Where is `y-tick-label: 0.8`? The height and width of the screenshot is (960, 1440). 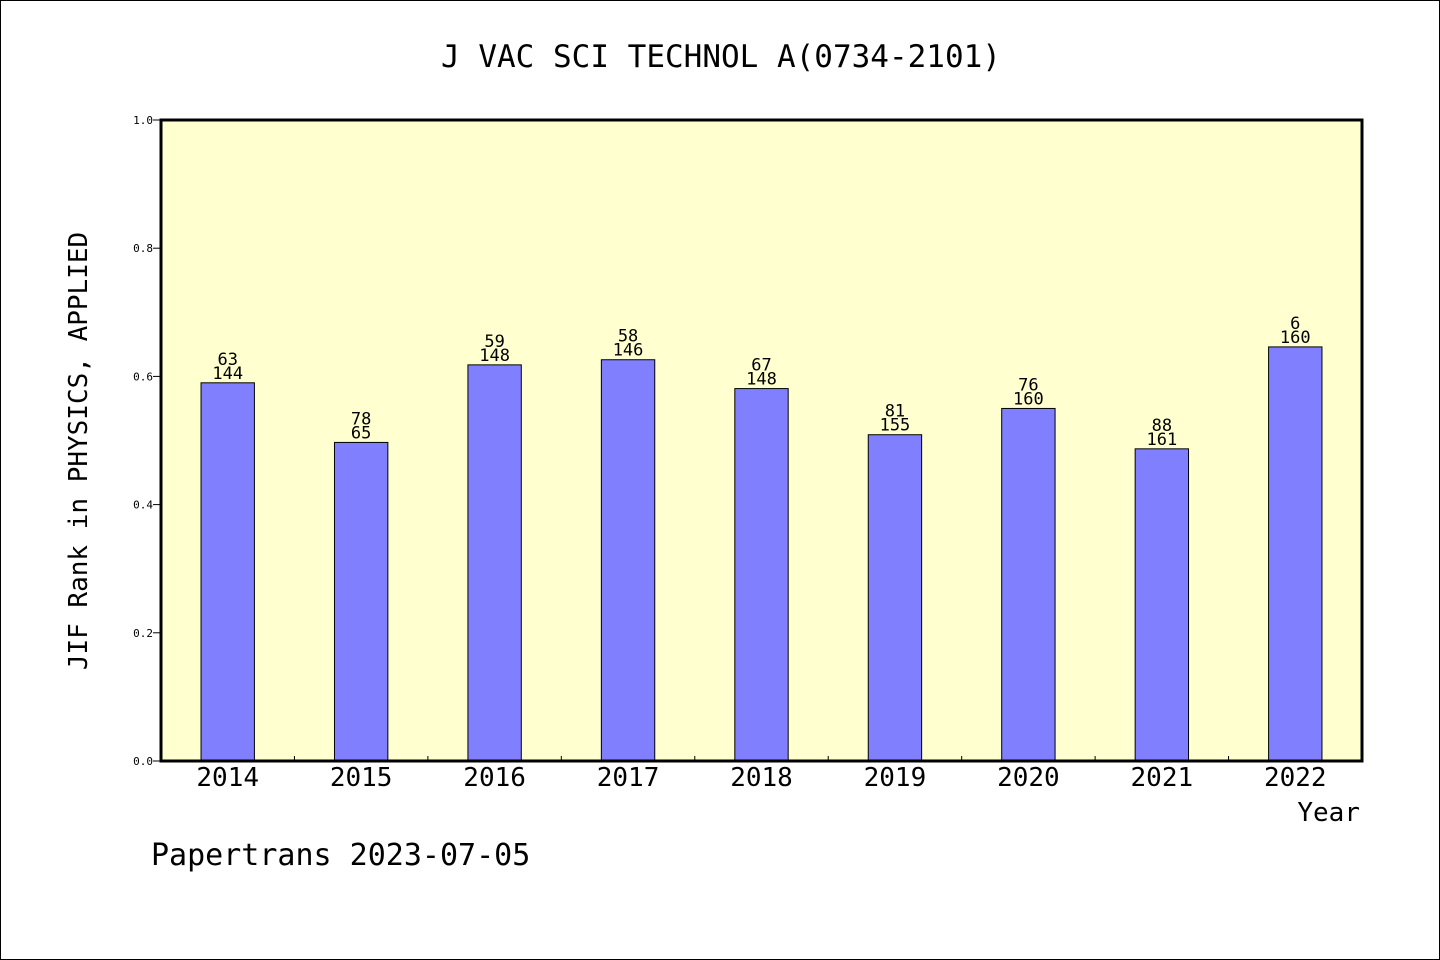
y-tick-label: 0.8 is located at coordinates (143, 248).